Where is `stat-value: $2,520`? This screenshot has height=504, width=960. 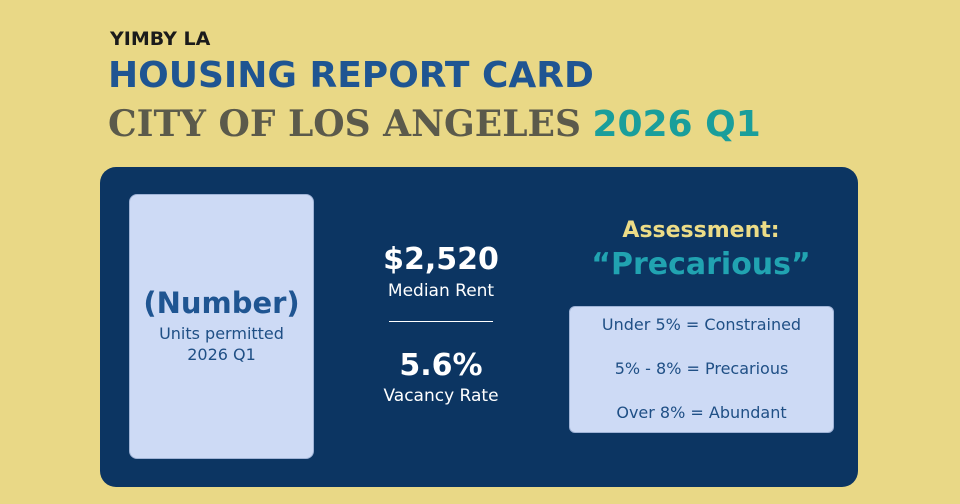 stat-value: $2,520 is located at coordinates (441, 259).